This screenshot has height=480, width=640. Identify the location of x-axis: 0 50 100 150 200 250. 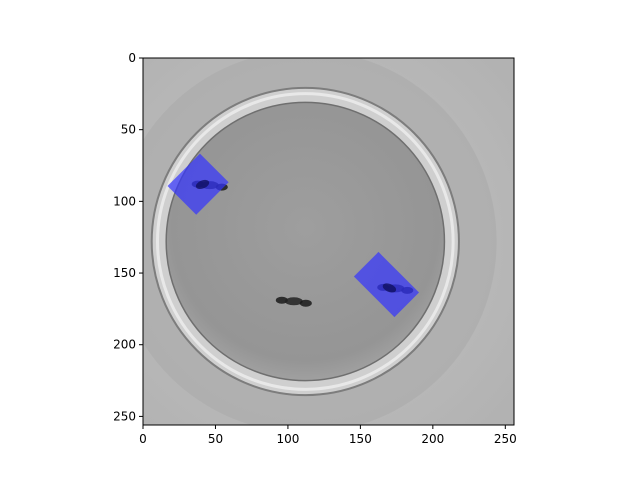
(328, 435).